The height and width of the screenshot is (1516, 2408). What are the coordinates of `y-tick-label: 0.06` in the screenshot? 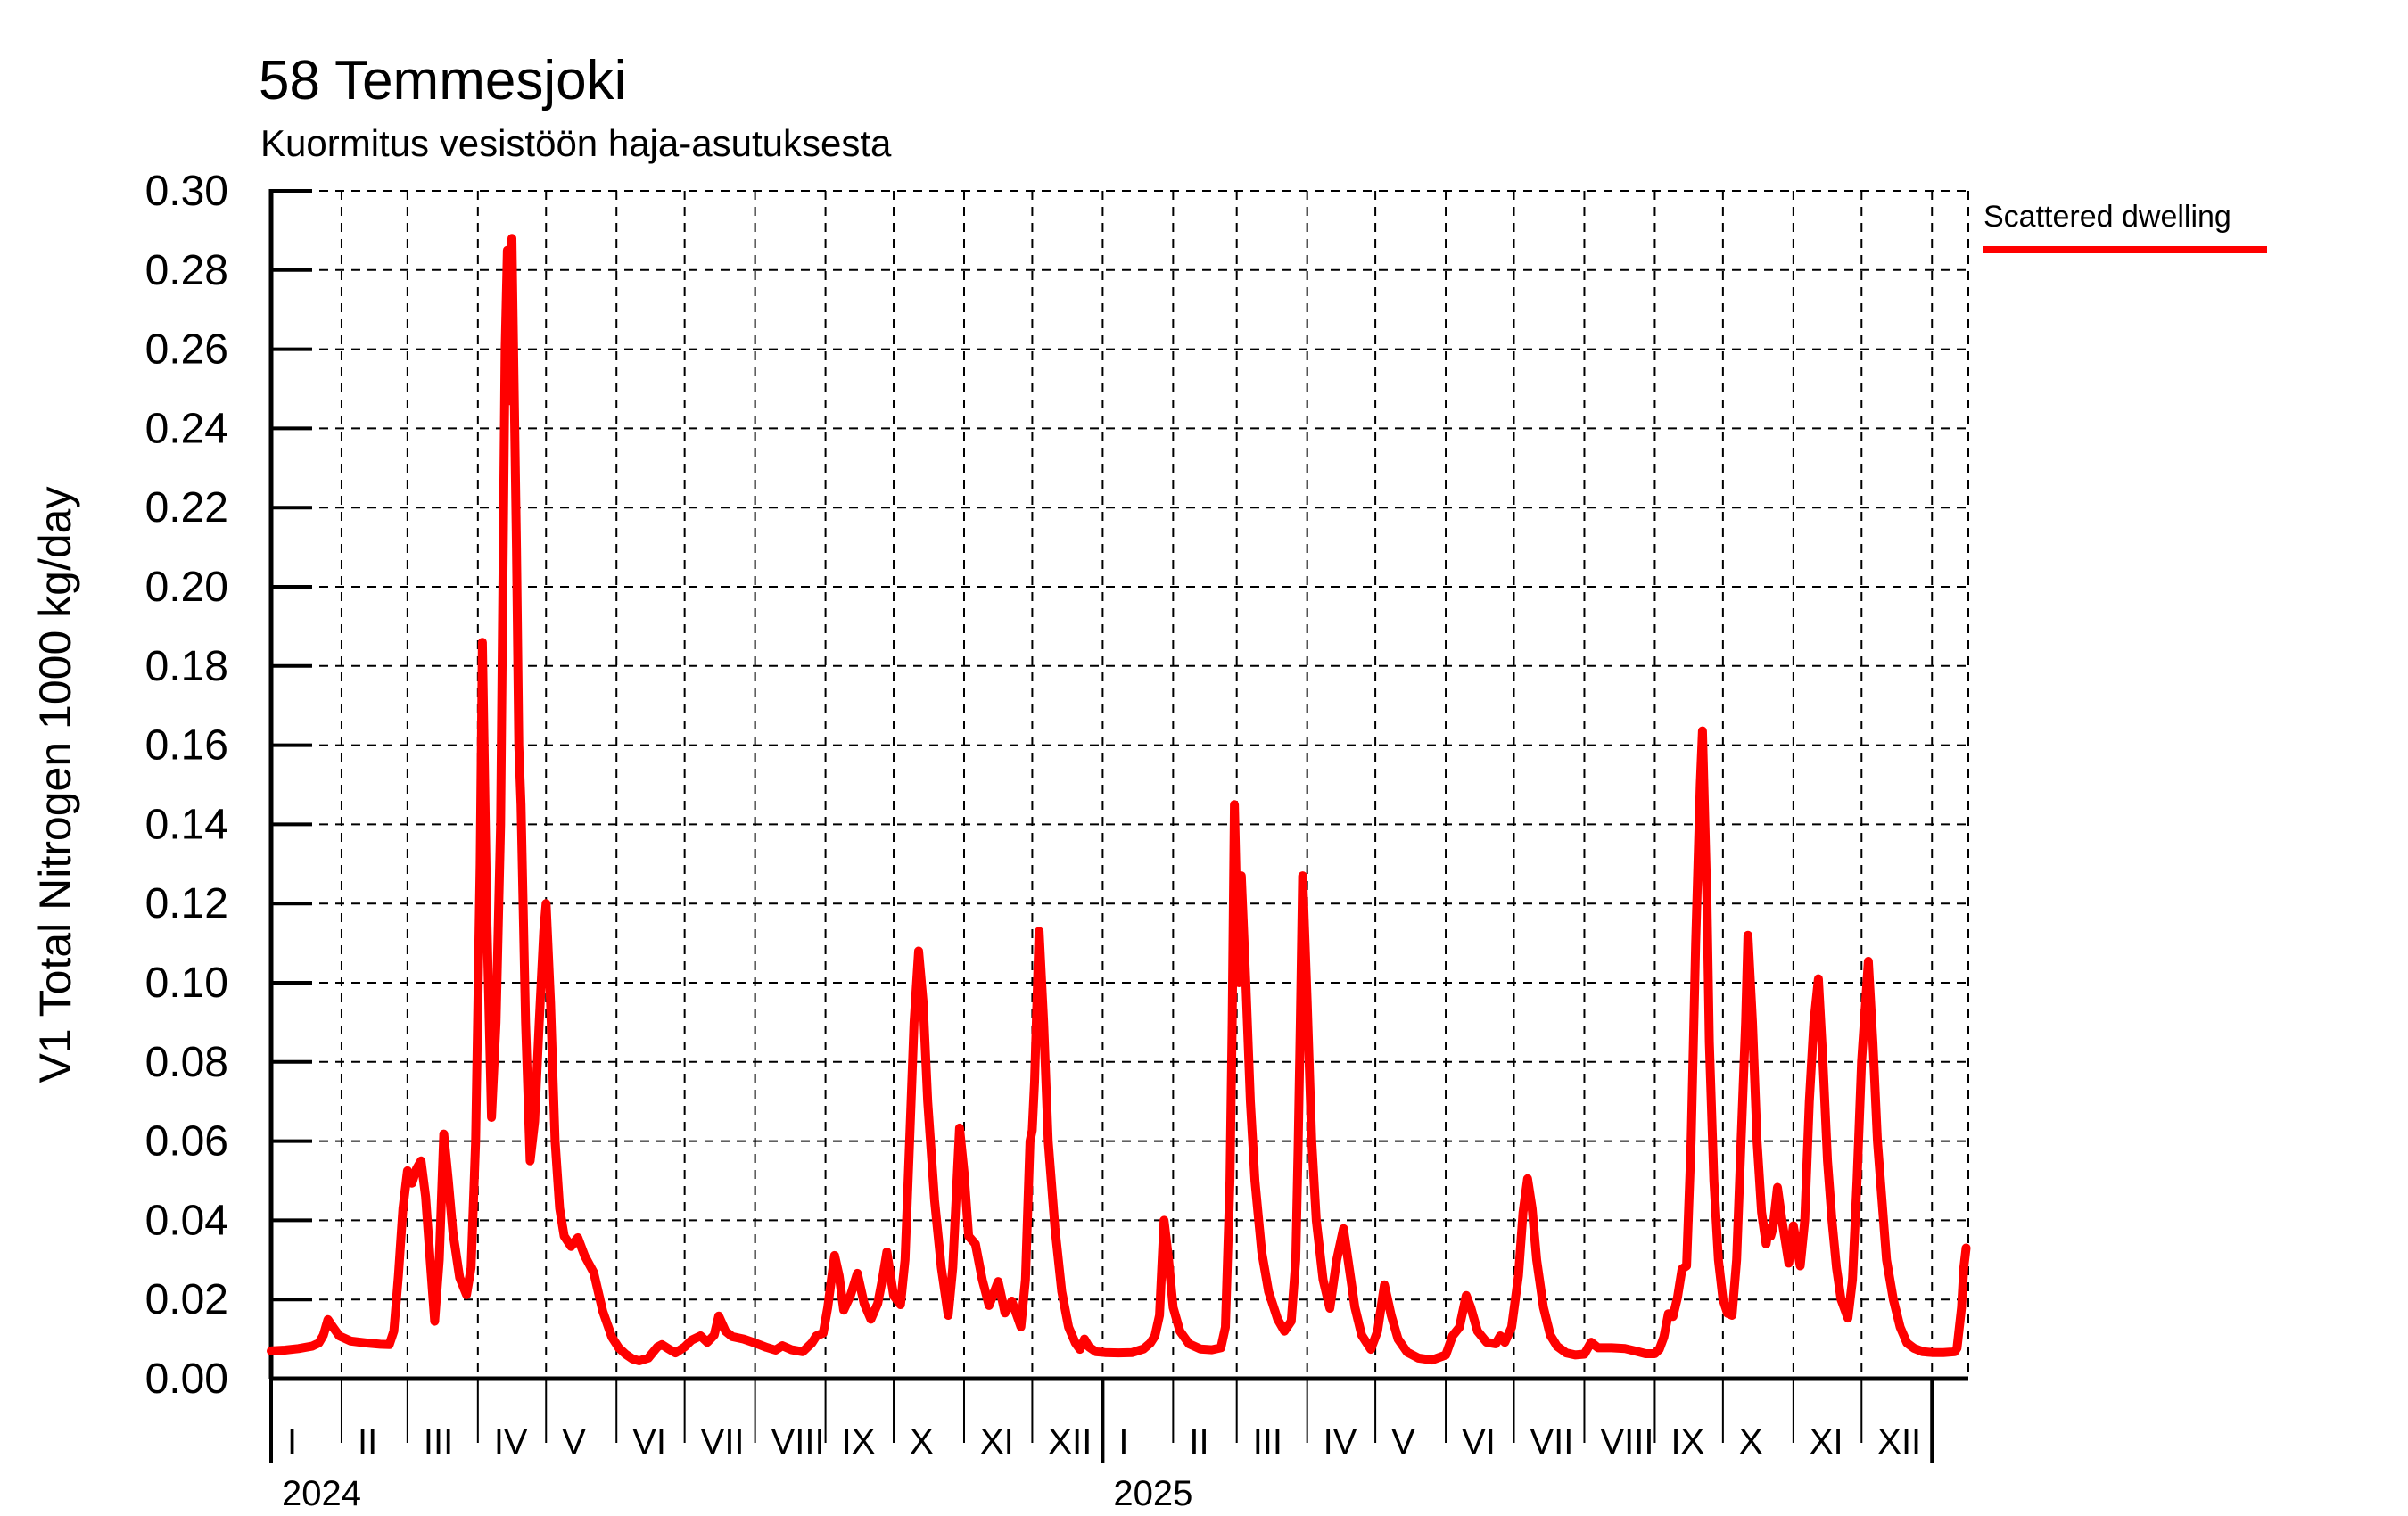 It's located at (186, 1142).